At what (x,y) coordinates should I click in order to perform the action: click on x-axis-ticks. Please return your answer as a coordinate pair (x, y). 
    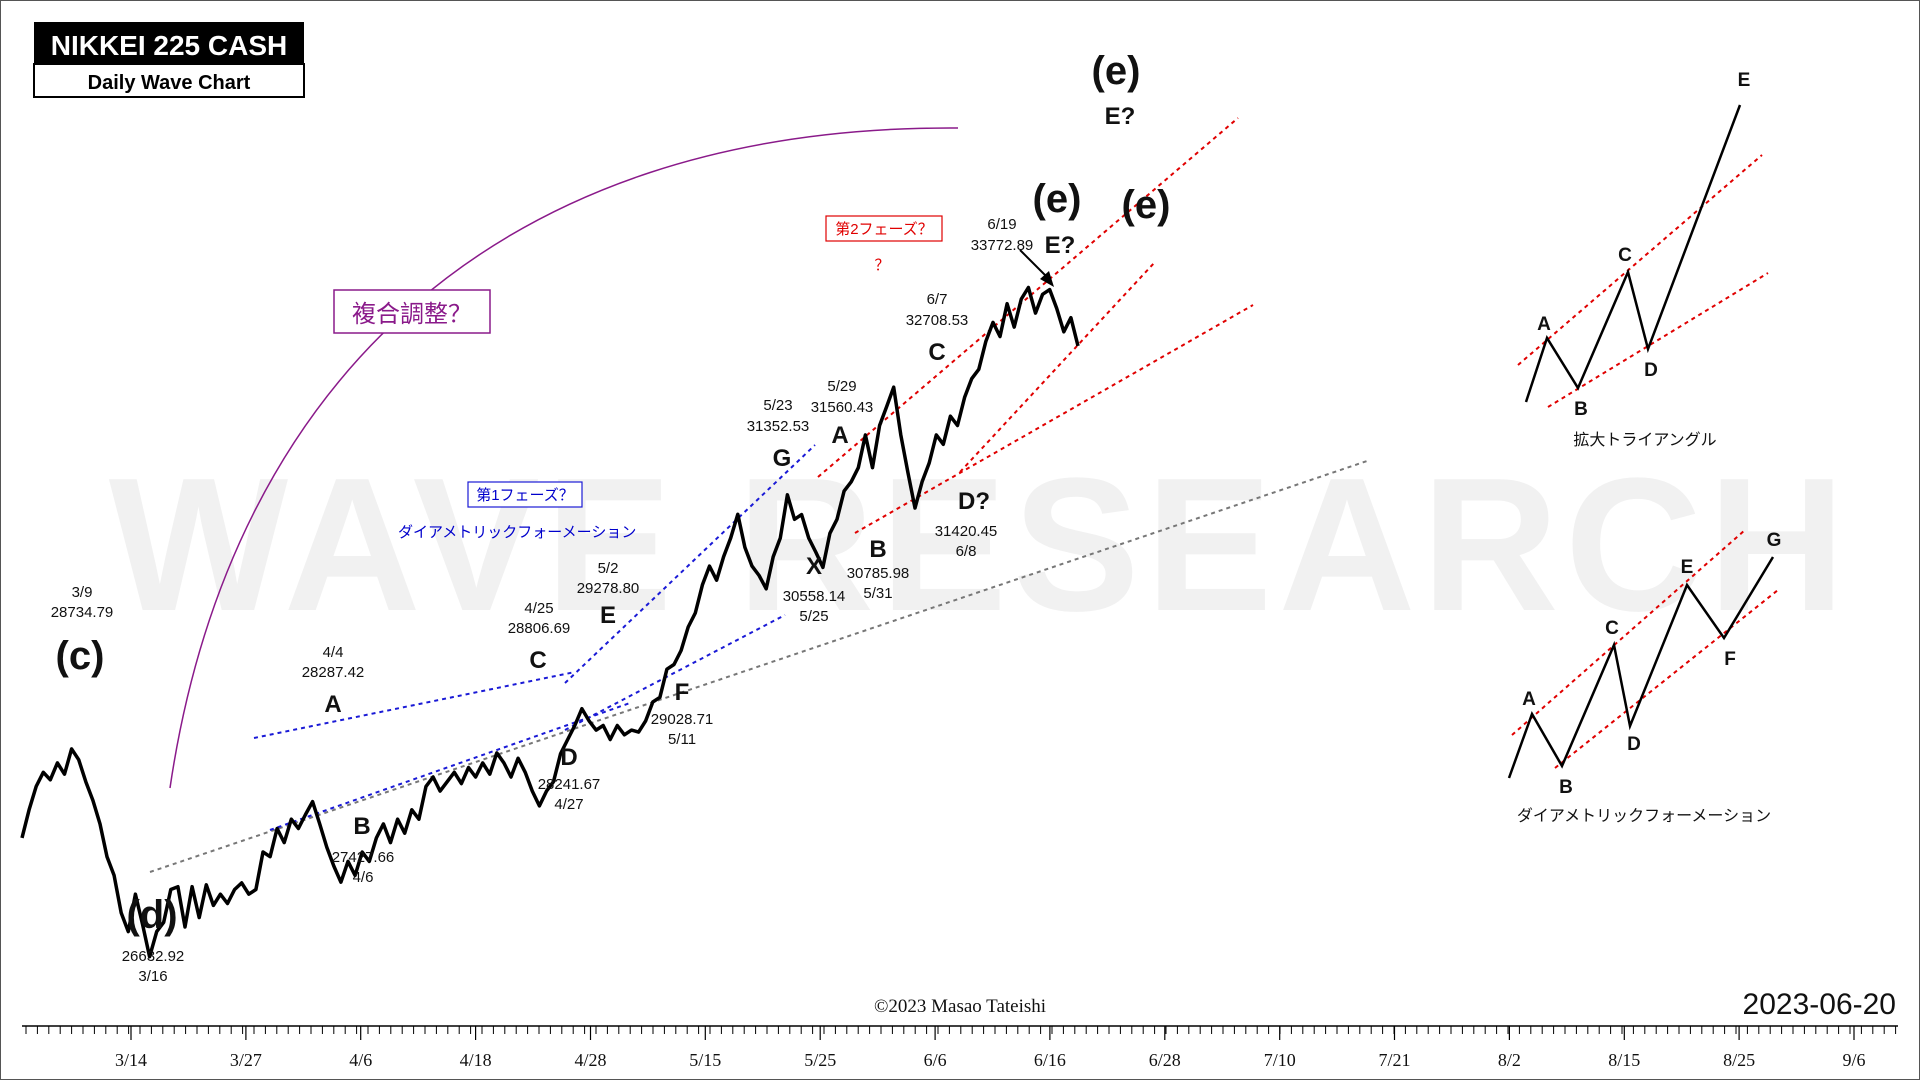
    Looking at the image, I should click on (961, 1033).